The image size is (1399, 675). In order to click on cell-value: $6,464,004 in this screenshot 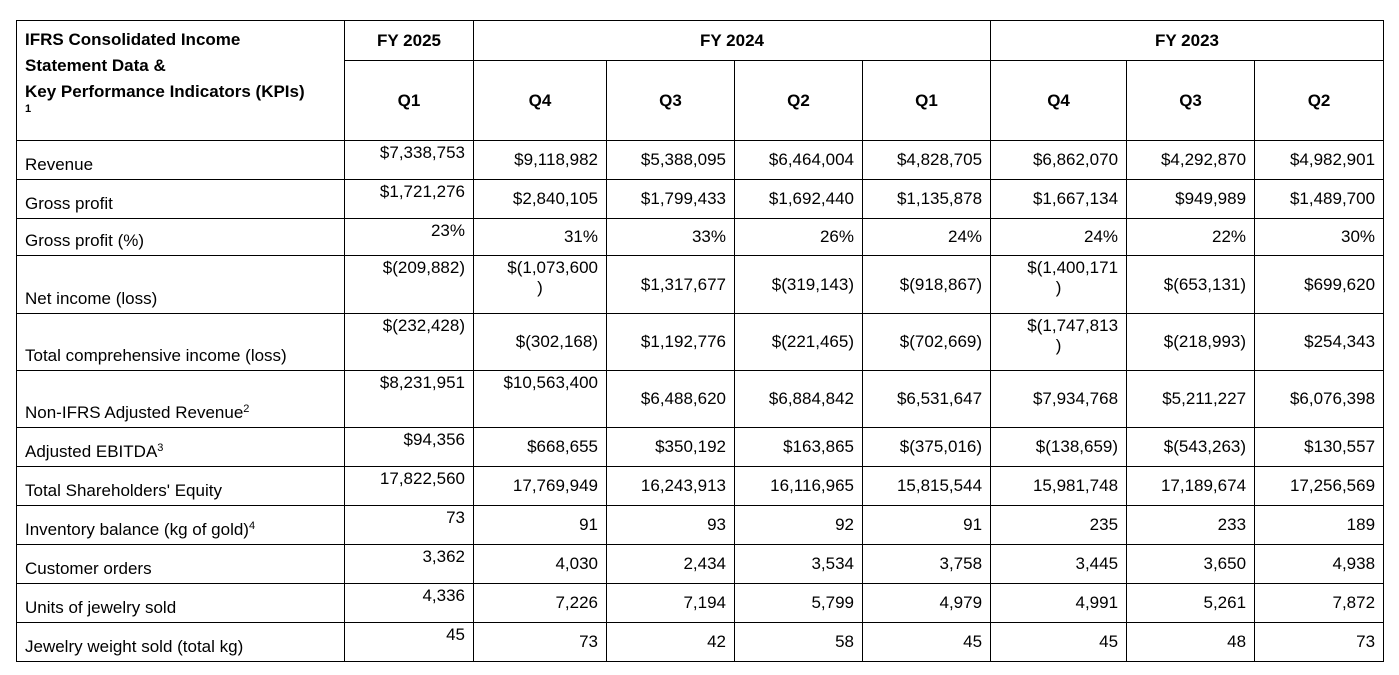, I will do `click(811, 159)`.